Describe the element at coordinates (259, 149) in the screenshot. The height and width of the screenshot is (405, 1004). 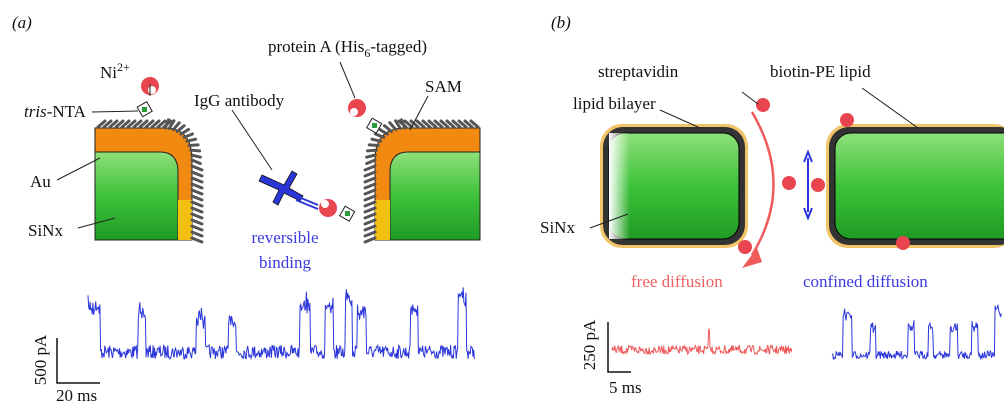
I see `protein-icons` at that location.